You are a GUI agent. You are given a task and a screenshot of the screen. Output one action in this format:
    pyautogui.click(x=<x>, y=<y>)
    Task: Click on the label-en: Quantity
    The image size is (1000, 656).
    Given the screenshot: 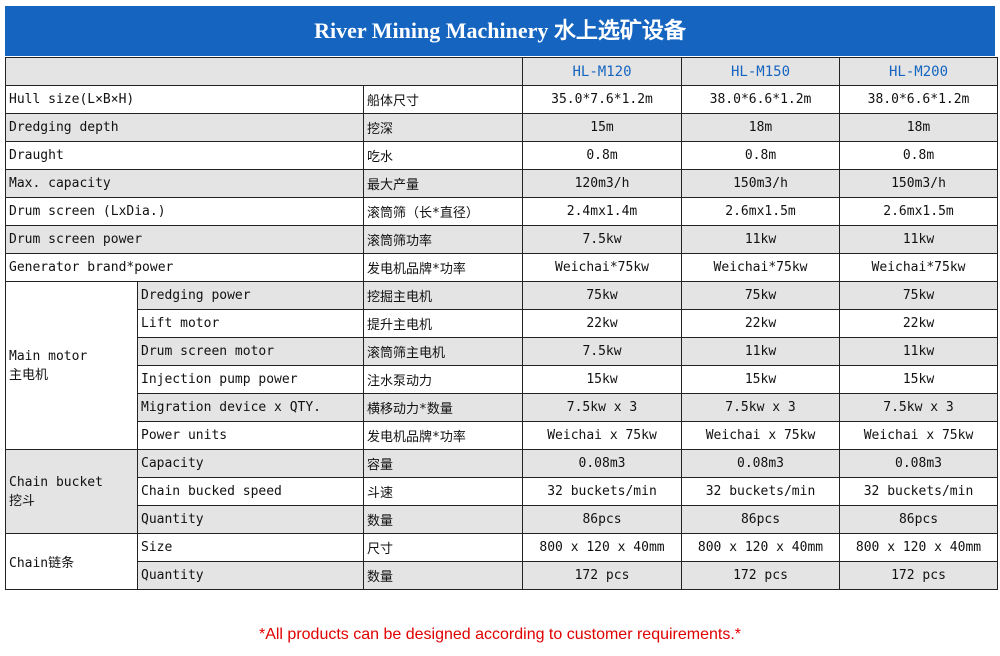 What is the action you would take?
    pyautogui.click(x=250, y=519)
    